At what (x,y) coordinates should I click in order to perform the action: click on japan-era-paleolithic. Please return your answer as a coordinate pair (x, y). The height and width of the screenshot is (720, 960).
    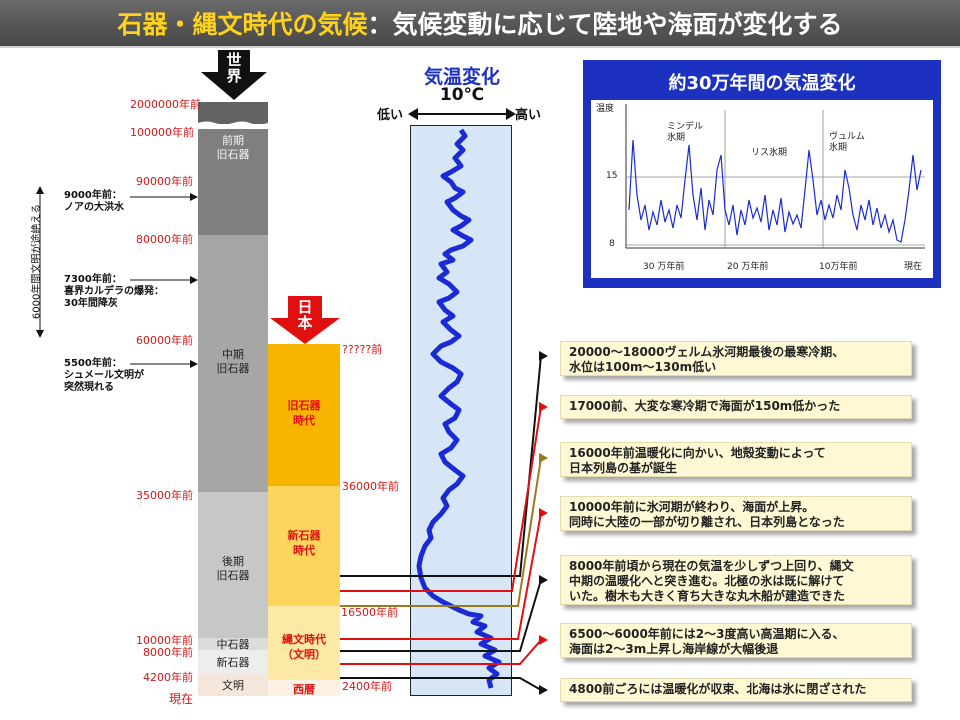
    Looking at the image, I should click on (304, 415).